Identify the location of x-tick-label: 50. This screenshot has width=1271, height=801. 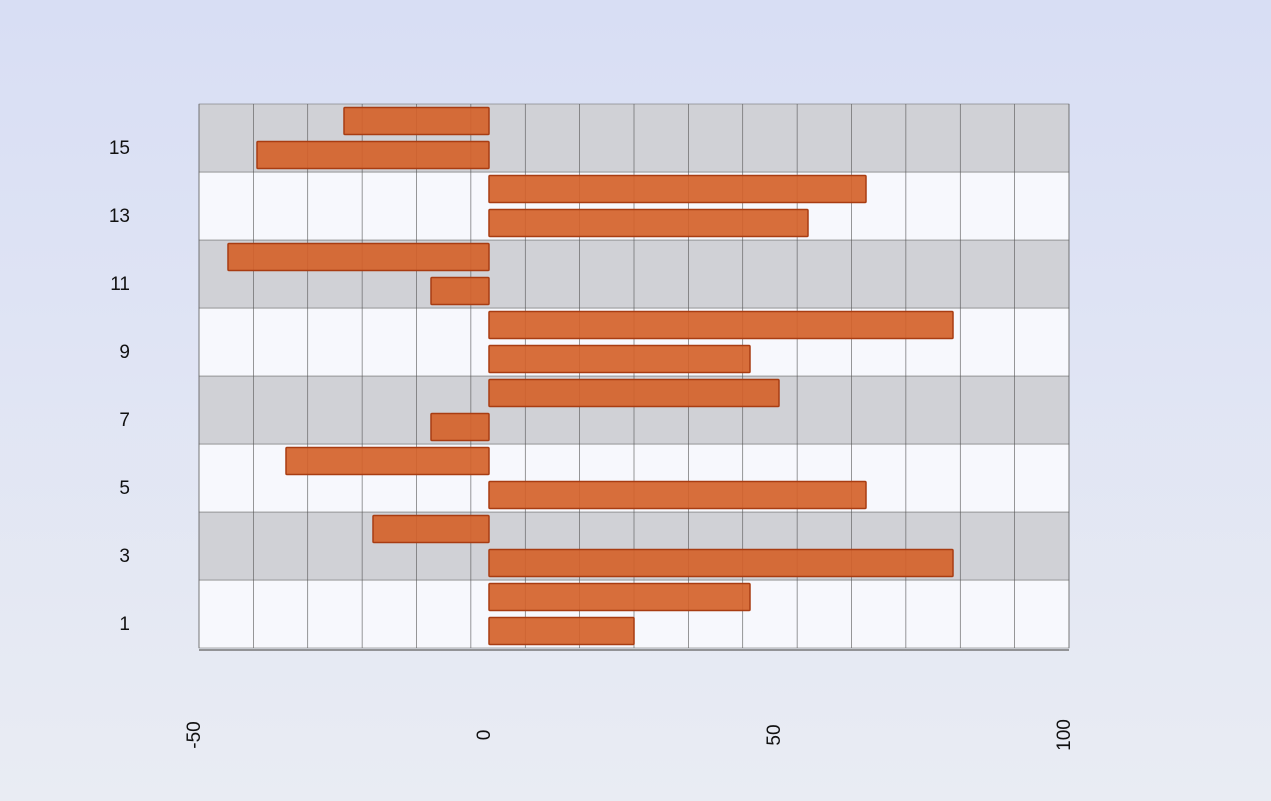
(774, 734).